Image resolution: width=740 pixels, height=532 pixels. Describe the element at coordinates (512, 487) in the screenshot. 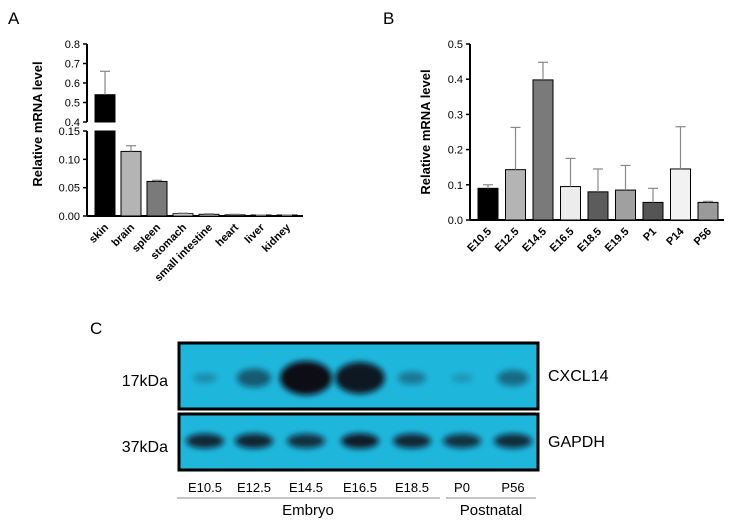

I see `lane-label: P56` at that location.